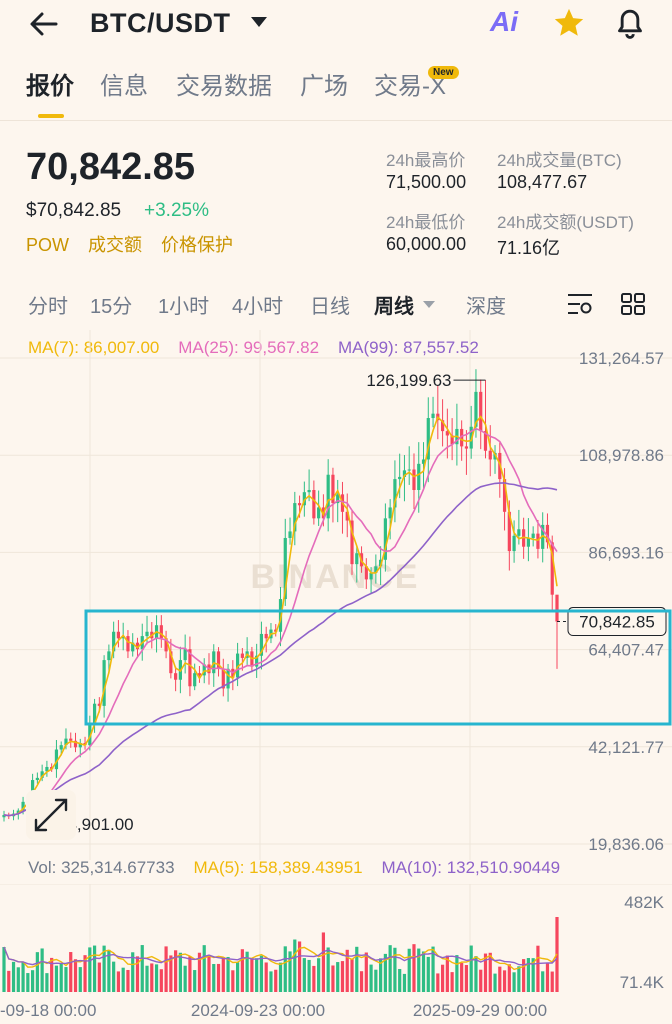 The height and width of the screenshot is (1024, 672). I want to click on low-label: 24h最低价, so click(426, 222).